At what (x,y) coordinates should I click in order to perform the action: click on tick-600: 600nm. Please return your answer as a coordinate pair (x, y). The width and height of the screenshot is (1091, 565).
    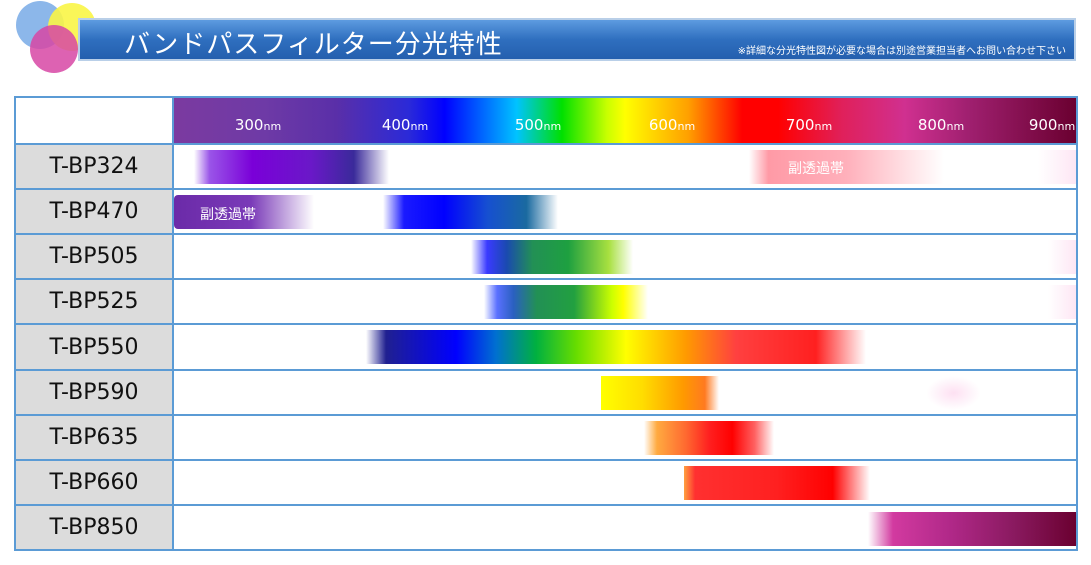
    Looking at the image, I should click on (672, 125).